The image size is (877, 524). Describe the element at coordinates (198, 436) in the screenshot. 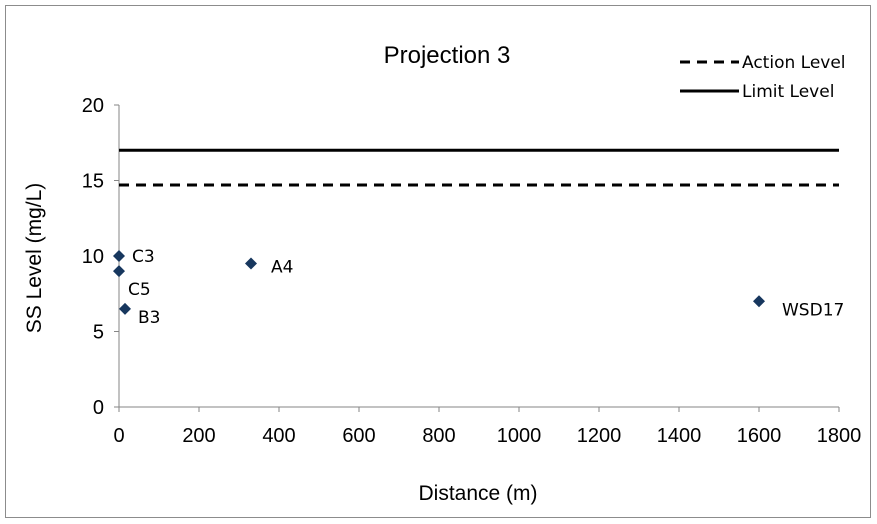

I see `x-tick-label: 200` at that location.